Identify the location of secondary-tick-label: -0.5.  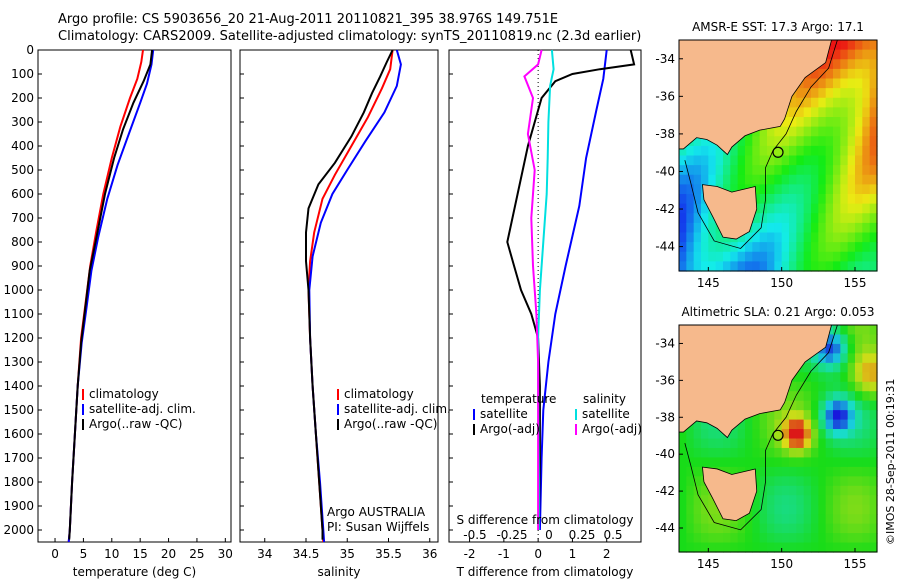
(474, 535).